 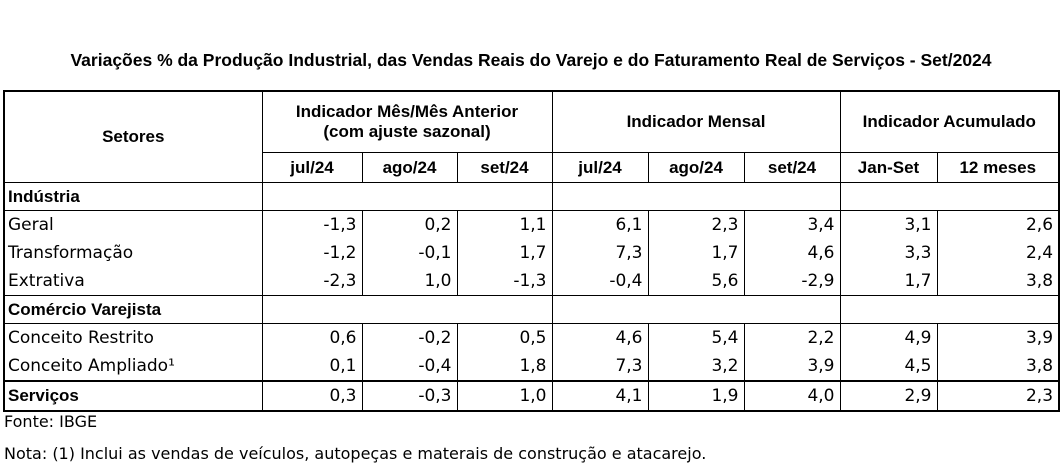 I want to click on table-cell: 2,6, so click(x=999, y=224).